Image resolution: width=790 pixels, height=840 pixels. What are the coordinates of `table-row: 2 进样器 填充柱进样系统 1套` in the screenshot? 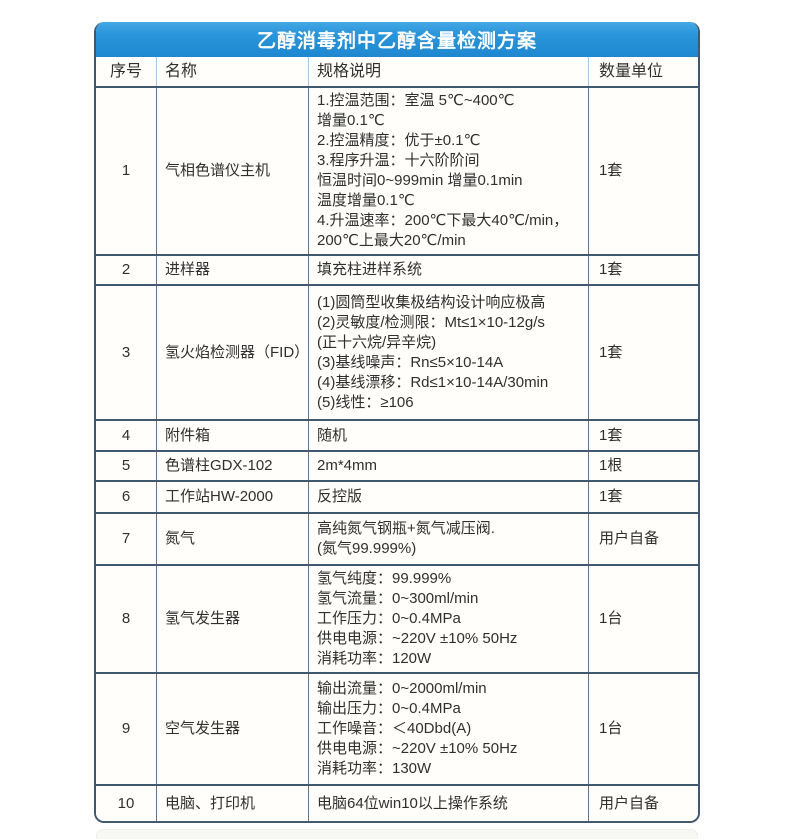 It's located at (397, 269).